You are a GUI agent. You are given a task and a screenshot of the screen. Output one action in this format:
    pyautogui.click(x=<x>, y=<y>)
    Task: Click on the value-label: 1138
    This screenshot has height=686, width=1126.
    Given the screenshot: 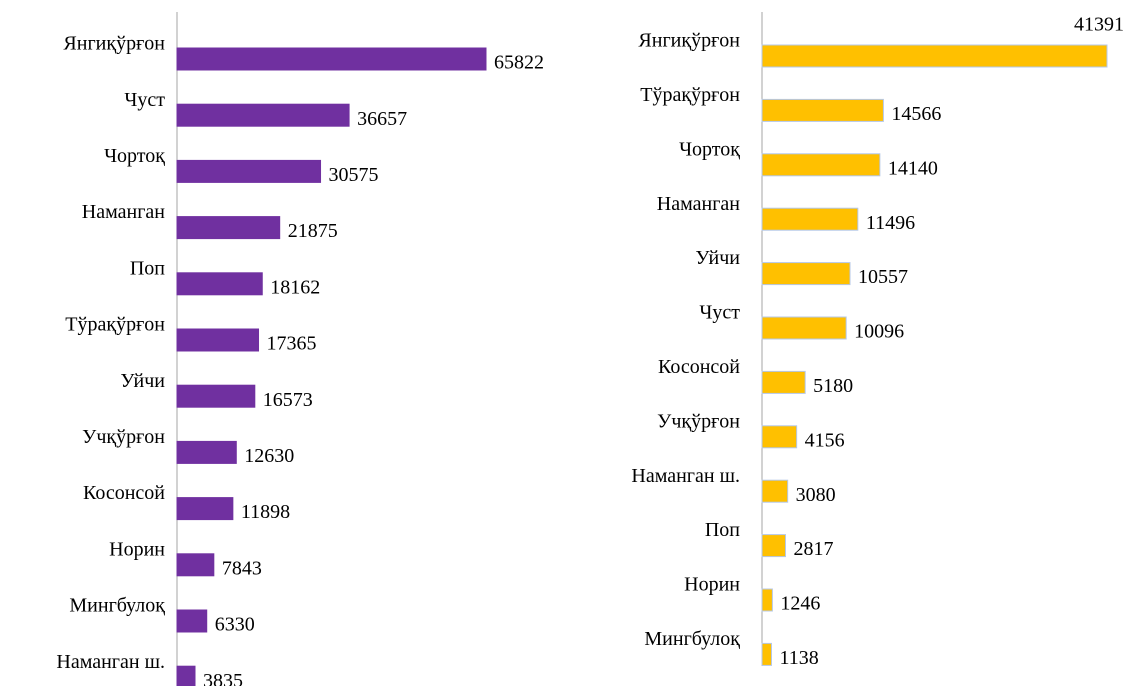 What is the action you would take?
    pyautogui.click(x=798, y=658)
    